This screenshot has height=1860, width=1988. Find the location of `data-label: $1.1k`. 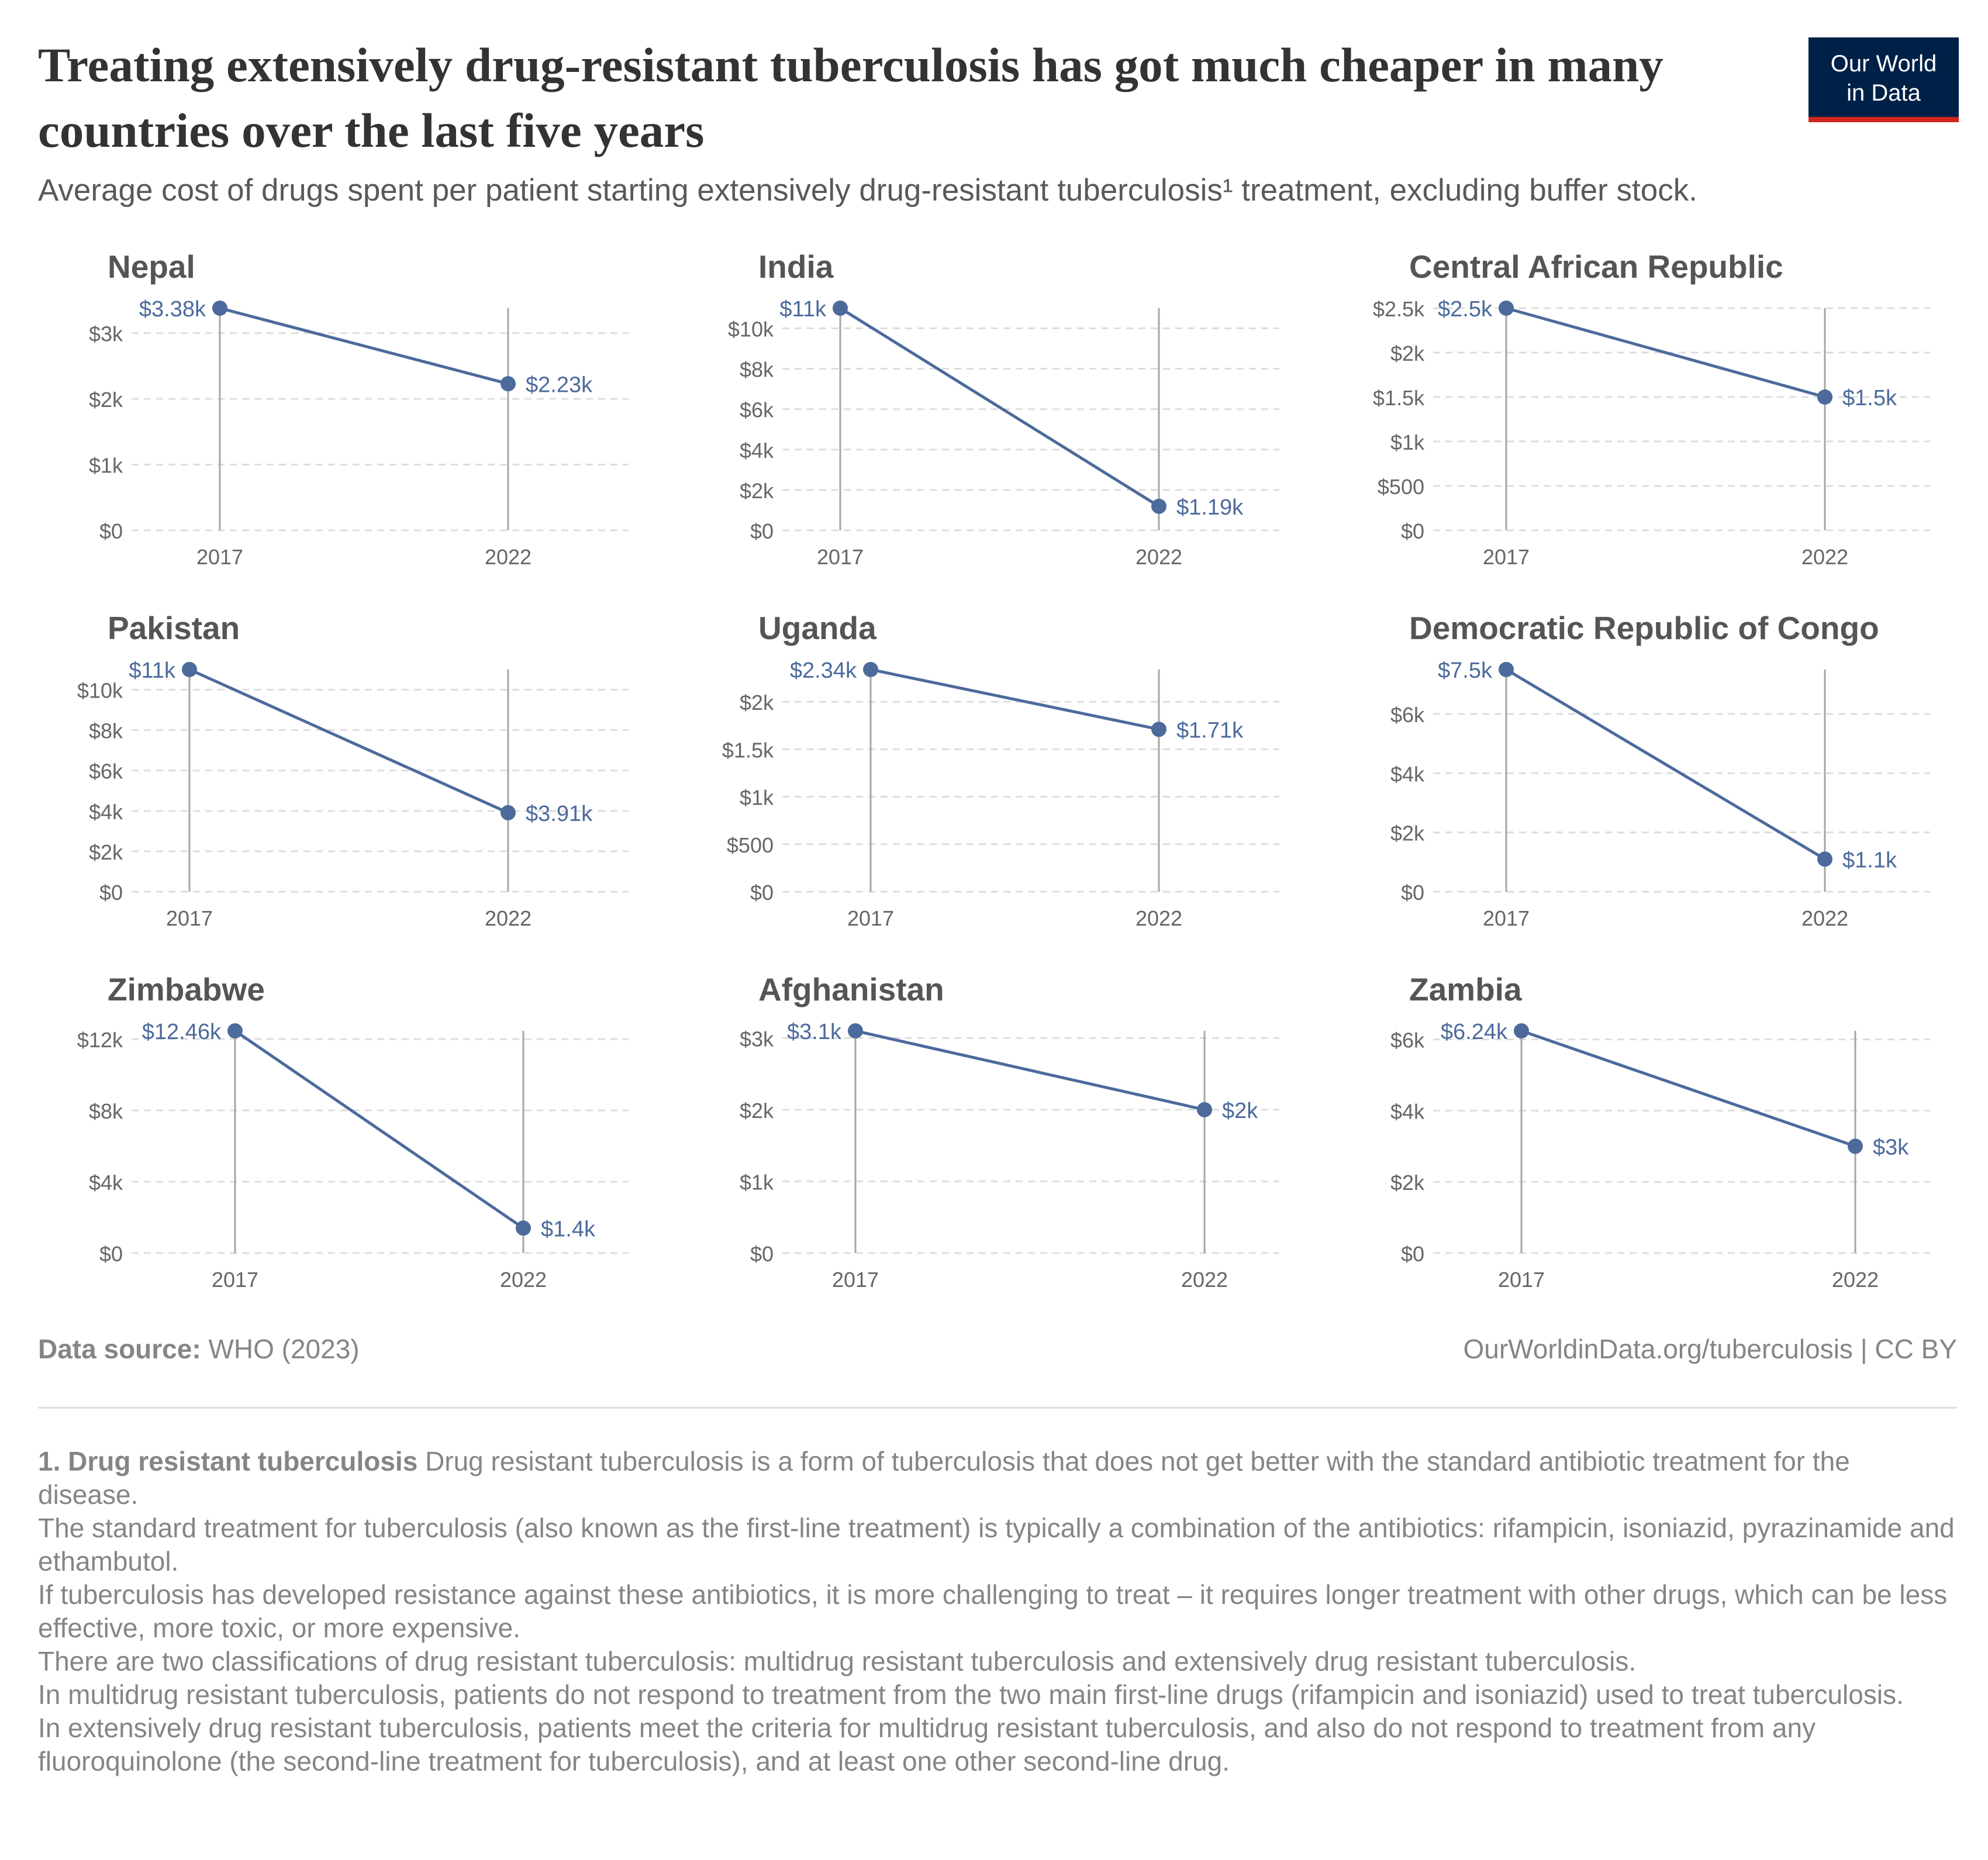

data-label: $1.1k is located at coordinates (1870, 860).